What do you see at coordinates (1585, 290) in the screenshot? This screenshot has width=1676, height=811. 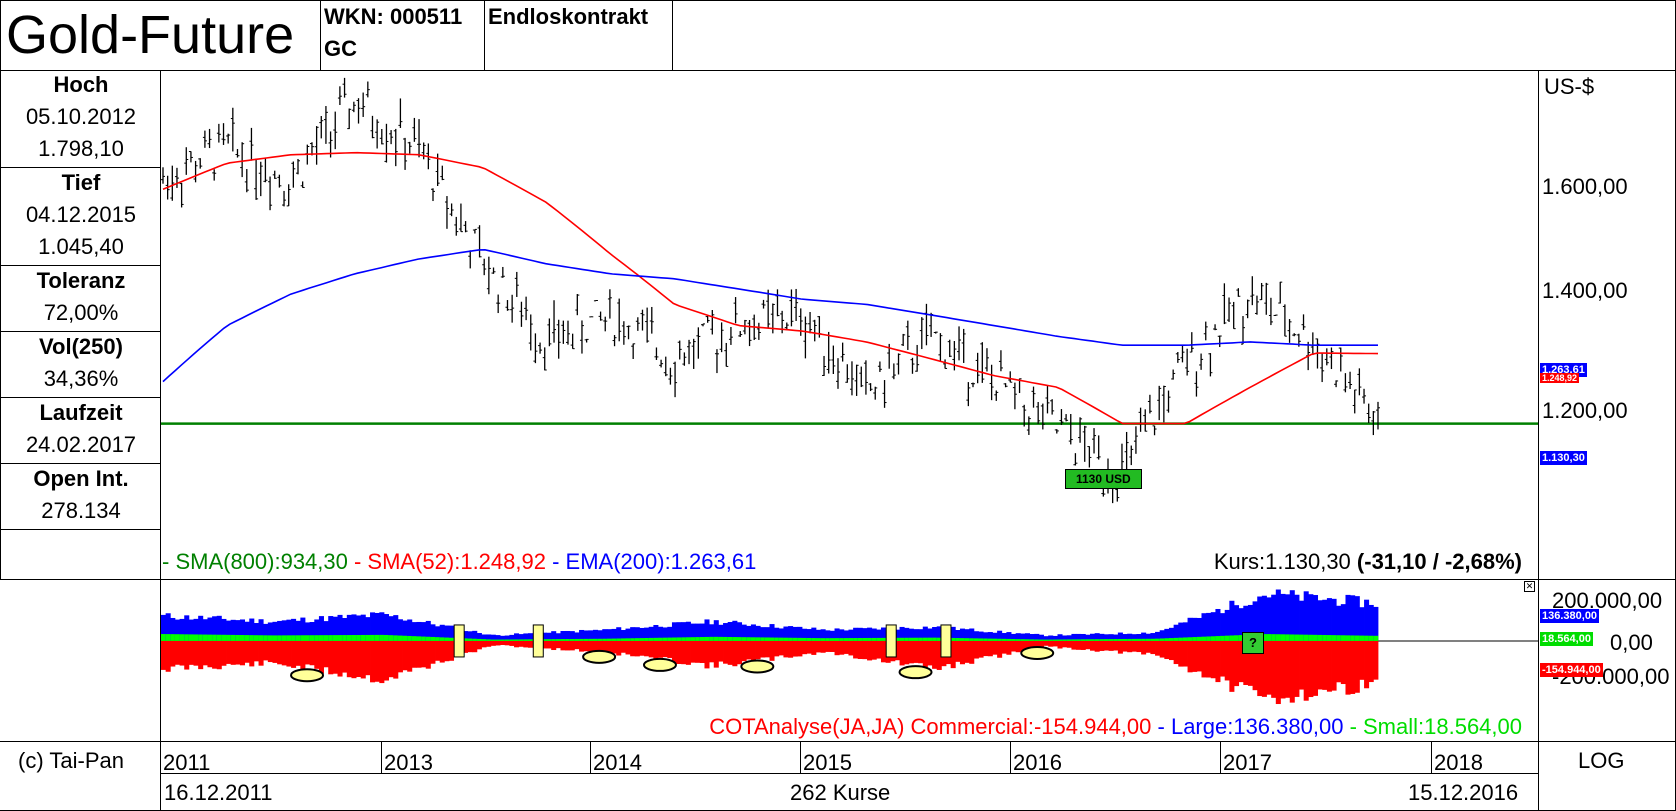 I see `price-ytick: 1.400,00` at bounding box center [1585, 290].